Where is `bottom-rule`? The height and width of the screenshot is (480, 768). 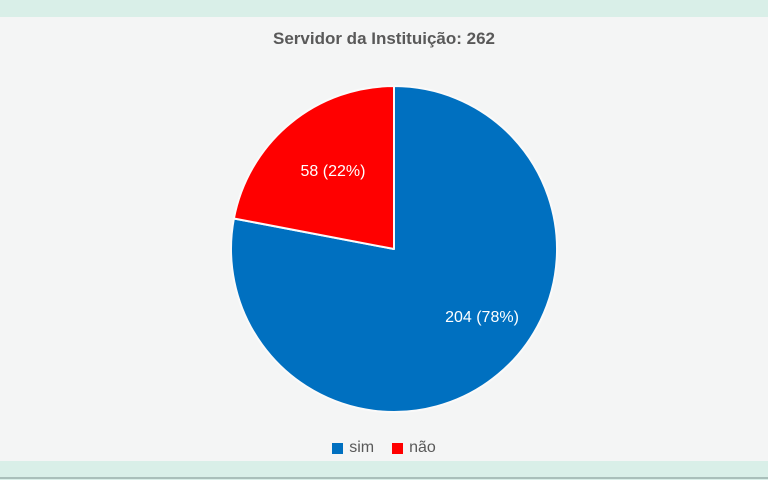 bottom-rule is located at coordinates (384, 478).